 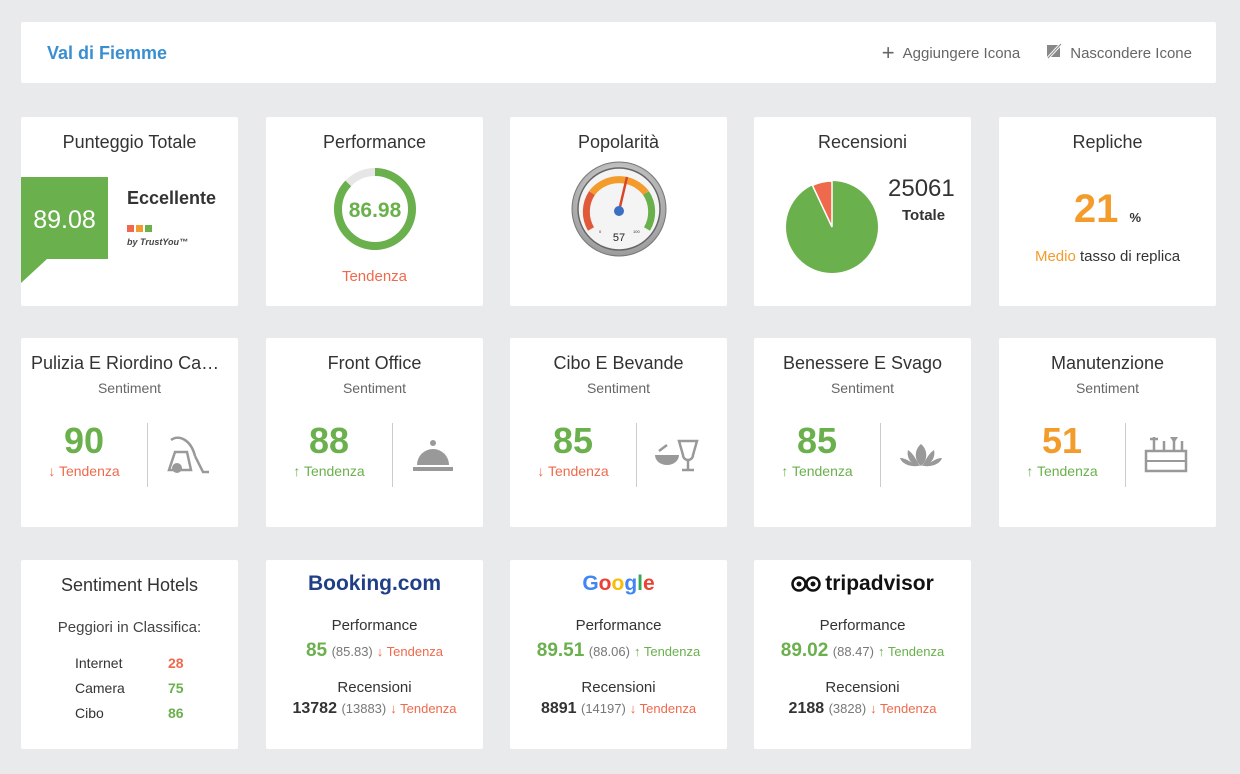 I want to click on sentiment-value: 90, so click(x=84, y=440).